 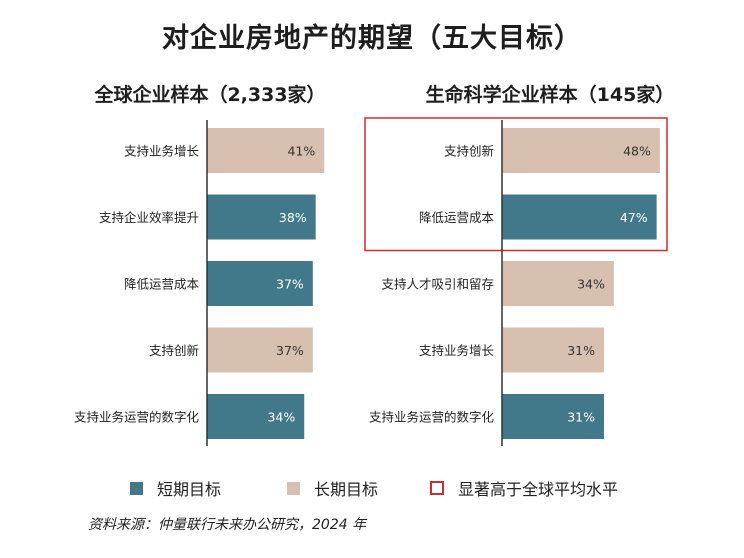 I want to click on left-category-label-4: 支持创新, so click(x=174, y=350).